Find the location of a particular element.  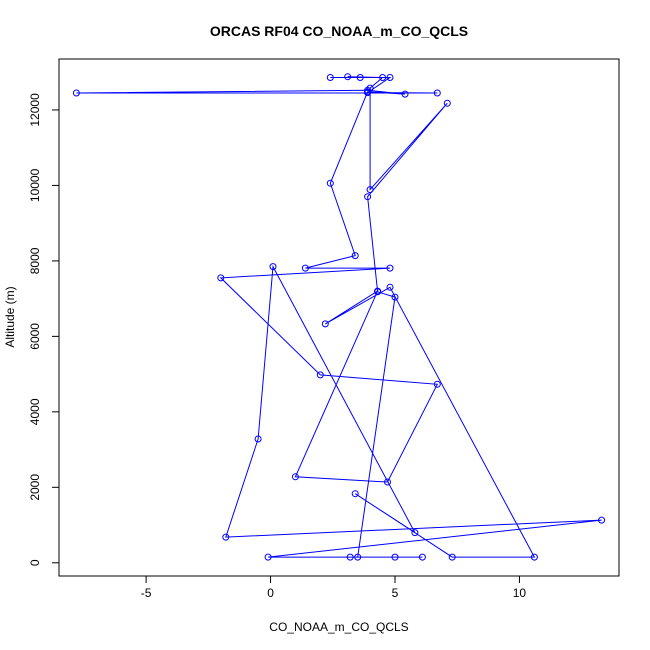

x-axis-label: CO_NOAA_m_CO_QCLS is located at coordinates (338, 627).